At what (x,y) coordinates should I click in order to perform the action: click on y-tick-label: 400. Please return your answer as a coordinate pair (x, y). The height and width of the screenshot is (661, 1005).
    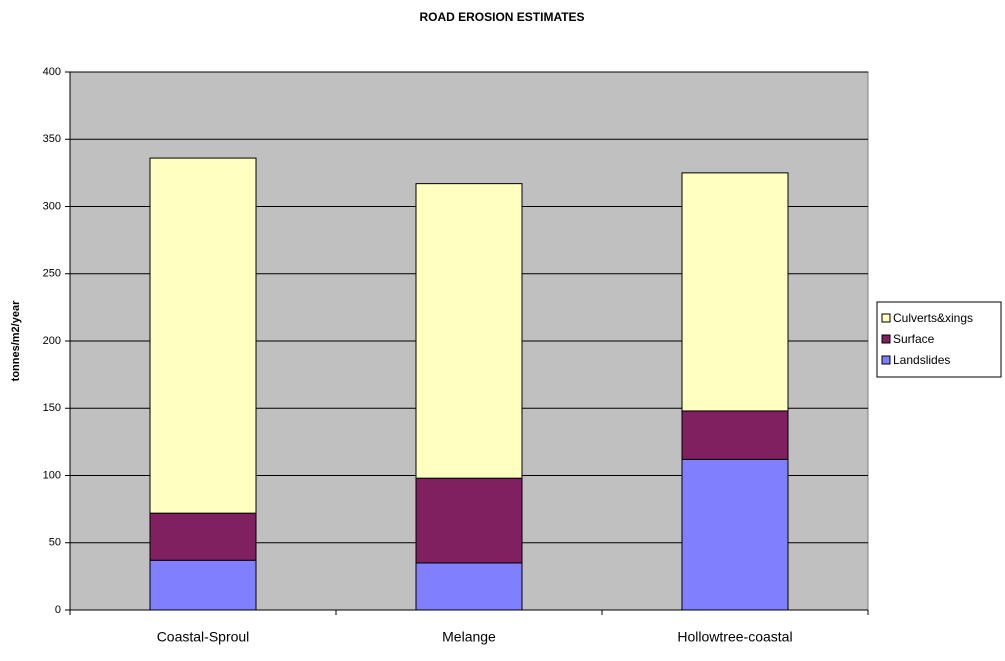
    Looking at the image, I should click on (52, 72).